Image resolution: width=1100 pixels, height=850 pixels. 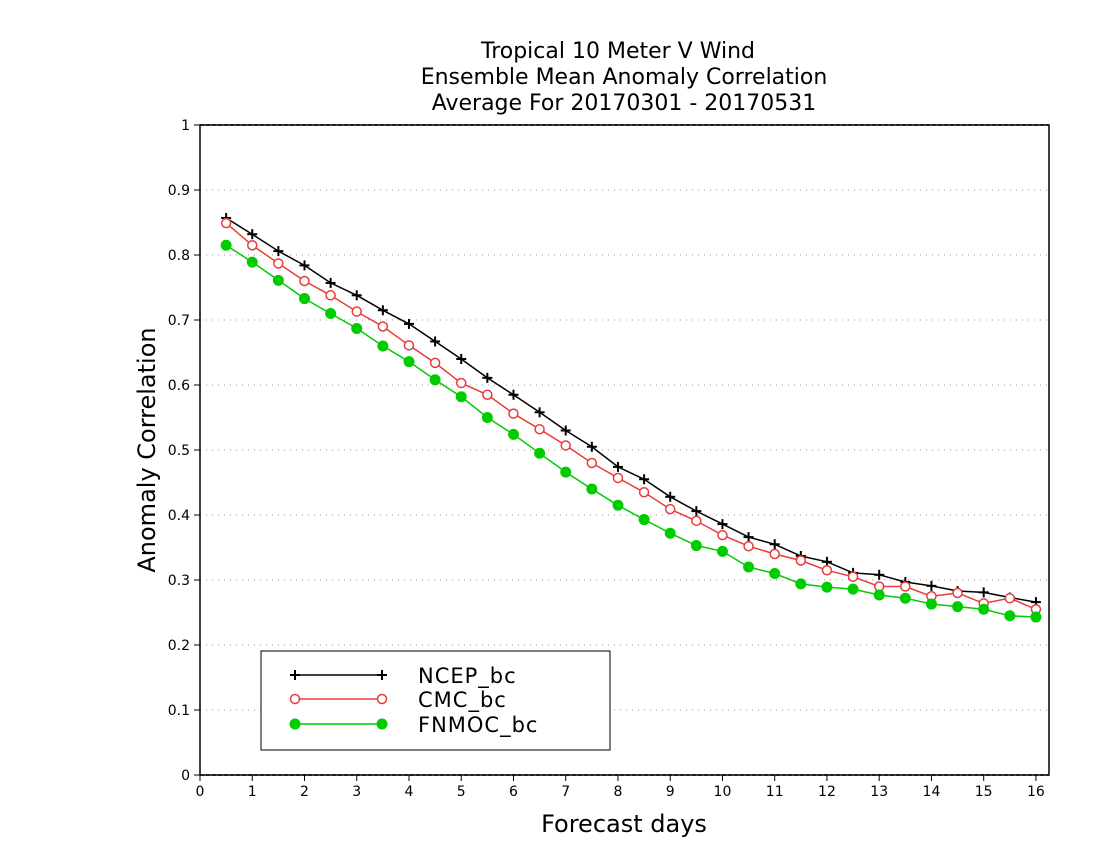 What do you see at coordinates (467, 676) in the screenshot?
I see `legend-label-ncep: NCEP_bc` at bounding box center [467, 676].